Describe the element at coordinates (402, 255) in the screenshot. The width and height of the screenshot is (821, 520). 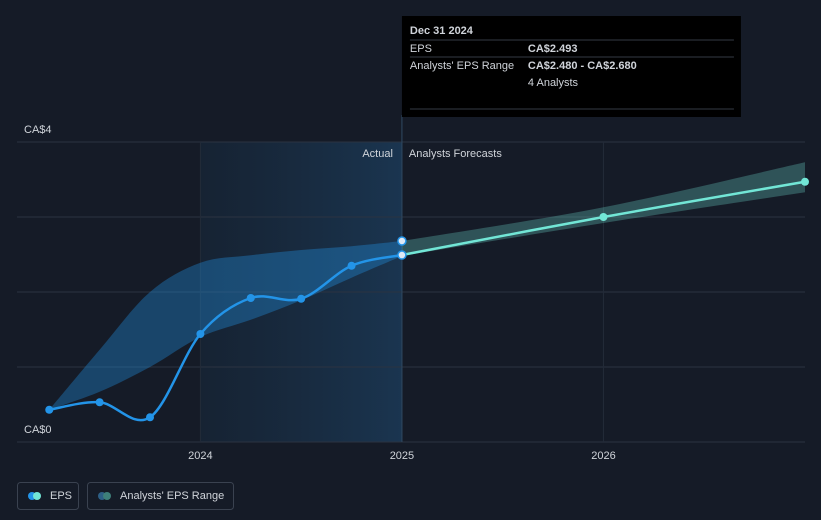
I see `tooltip-eps-marker` at that location.